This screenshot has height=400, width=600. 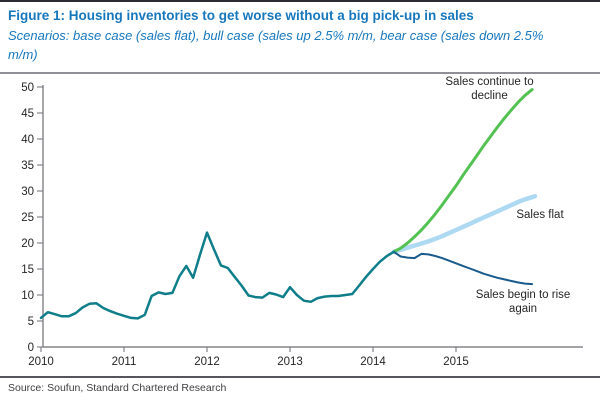 I want to click on x-tick-label: 2014, so click(x=373, y=362).